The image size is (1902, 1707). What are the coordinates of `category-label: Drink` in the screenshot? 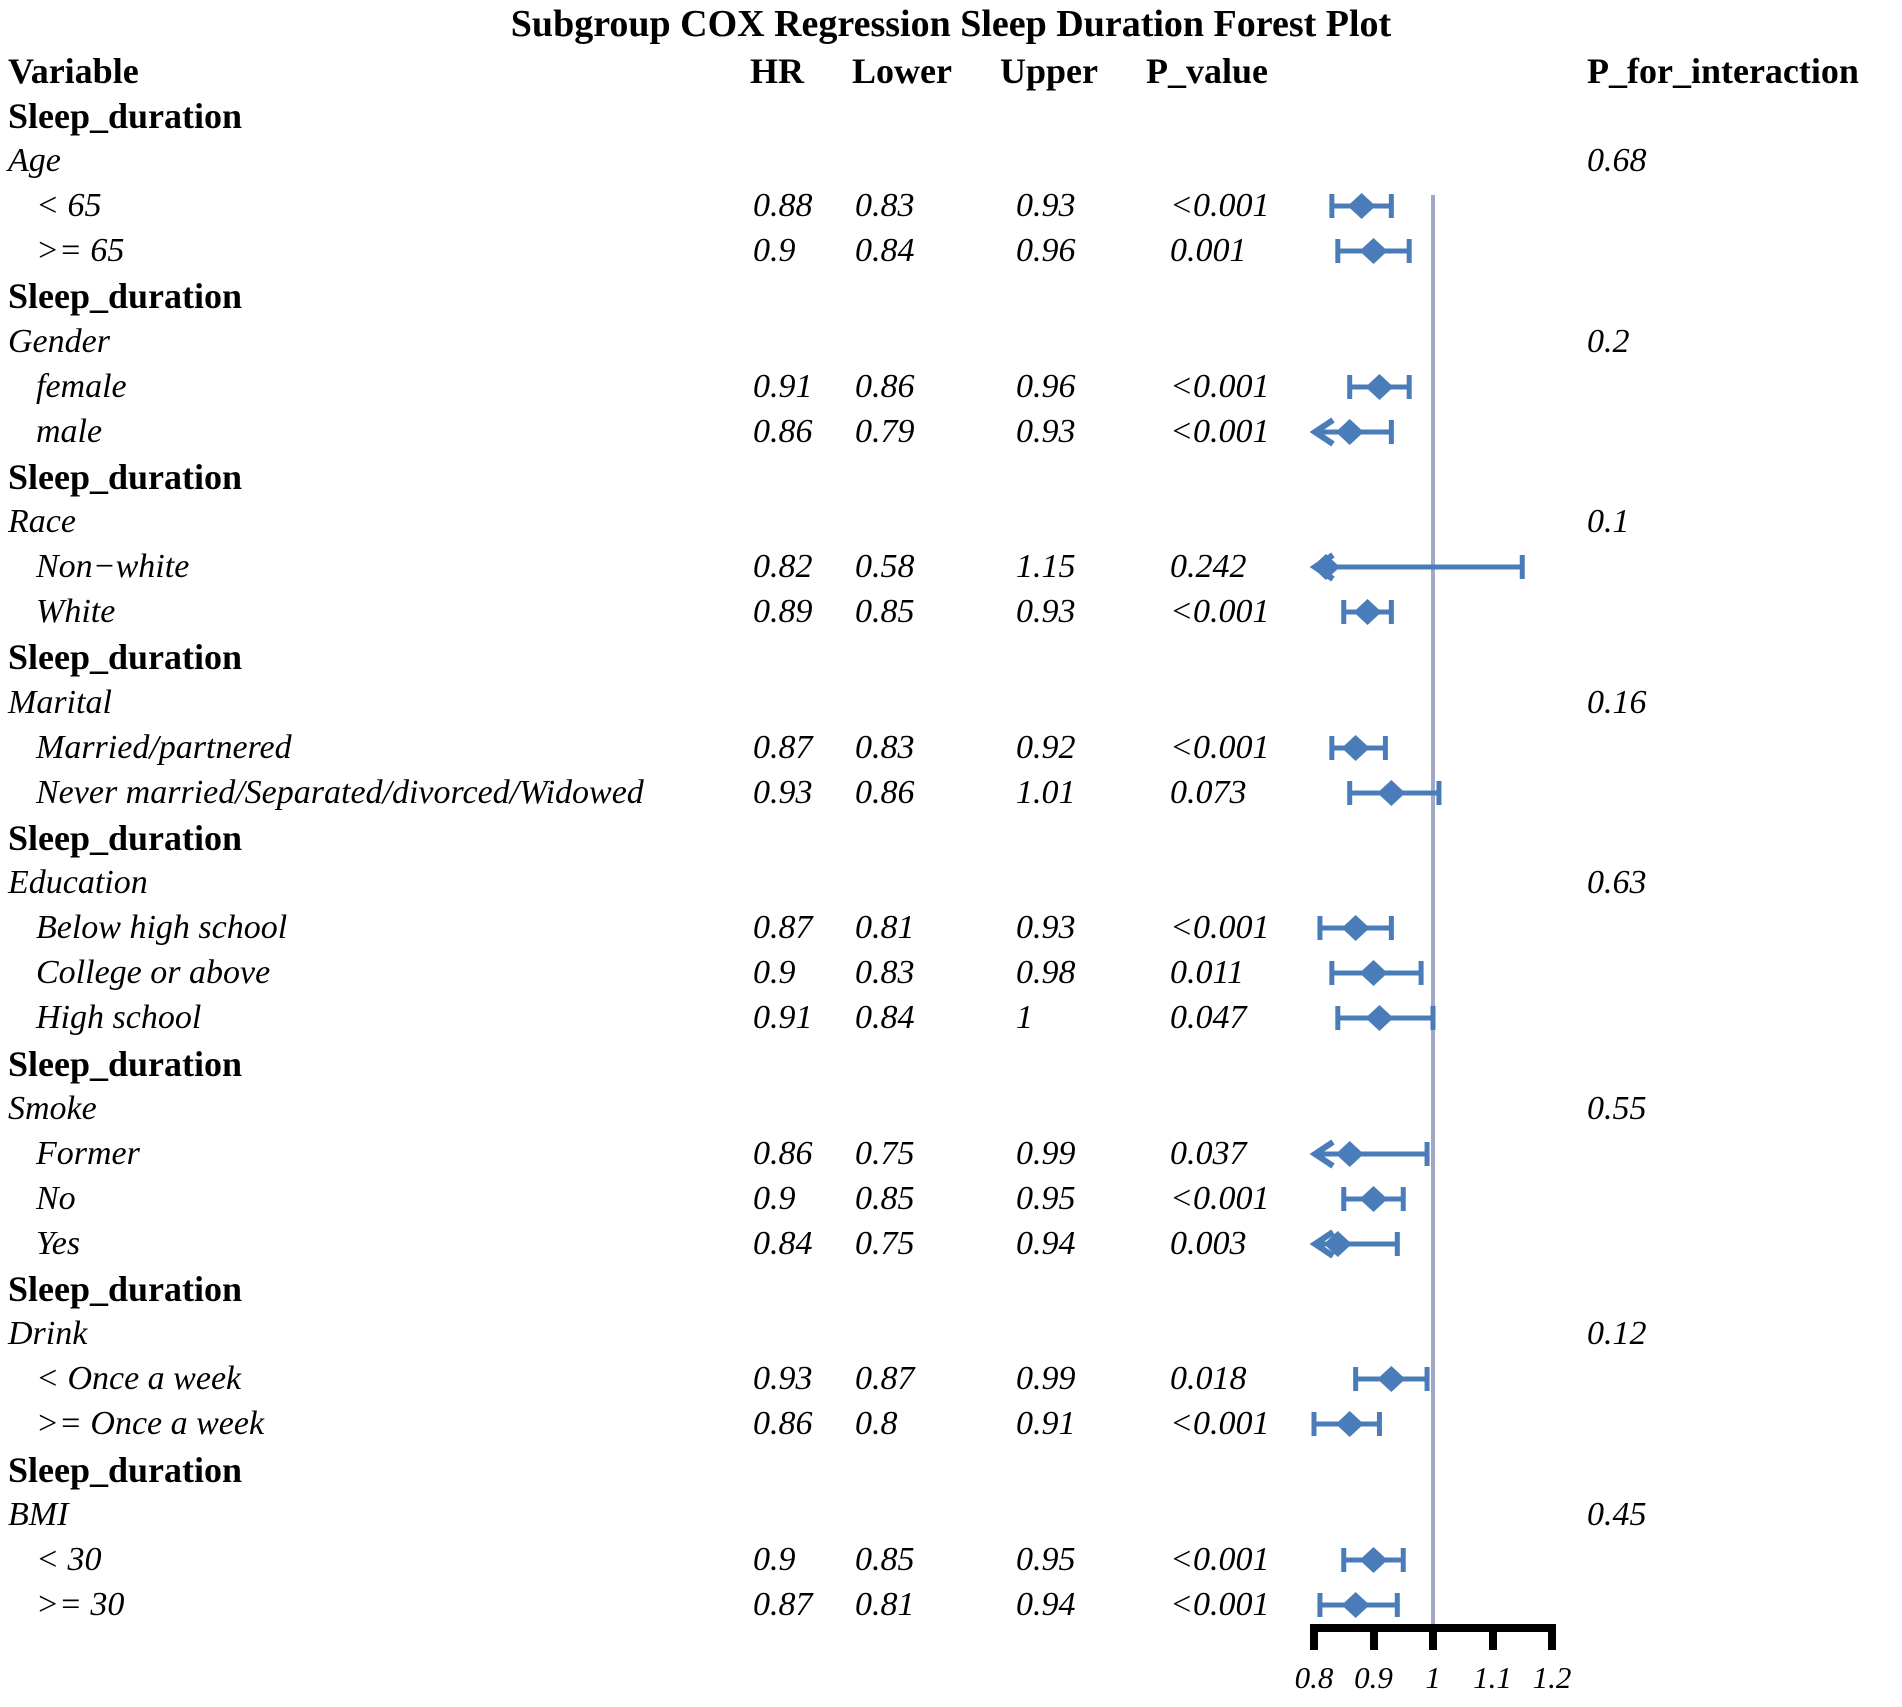 It's located at (48, 1334).